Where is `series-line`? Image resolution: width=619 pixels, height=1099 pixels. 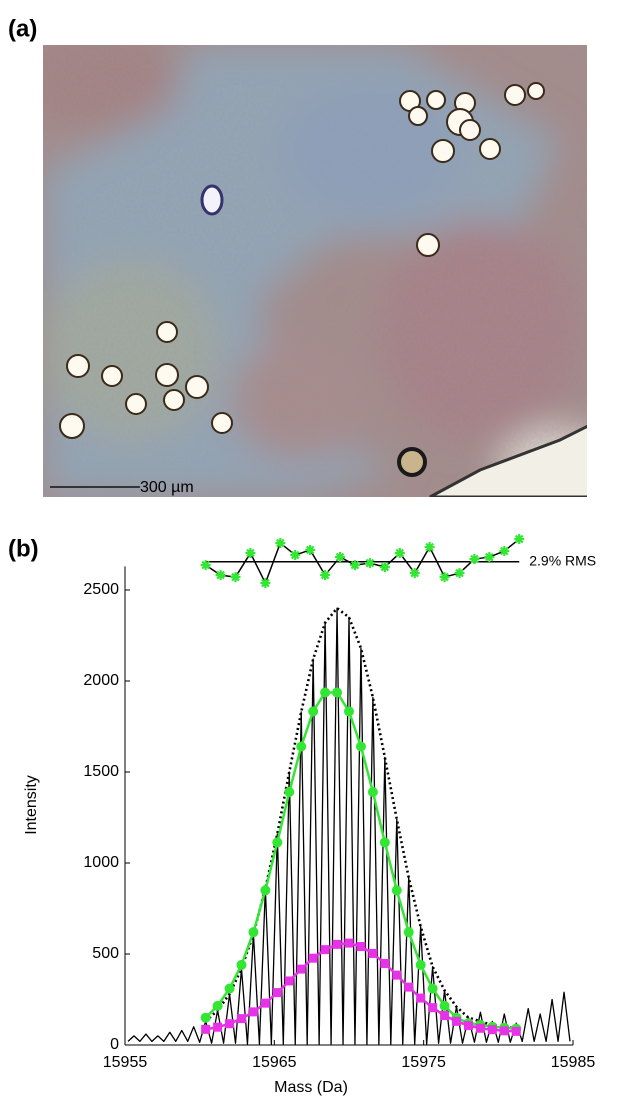 series-line is located at coordinates (362, 561).